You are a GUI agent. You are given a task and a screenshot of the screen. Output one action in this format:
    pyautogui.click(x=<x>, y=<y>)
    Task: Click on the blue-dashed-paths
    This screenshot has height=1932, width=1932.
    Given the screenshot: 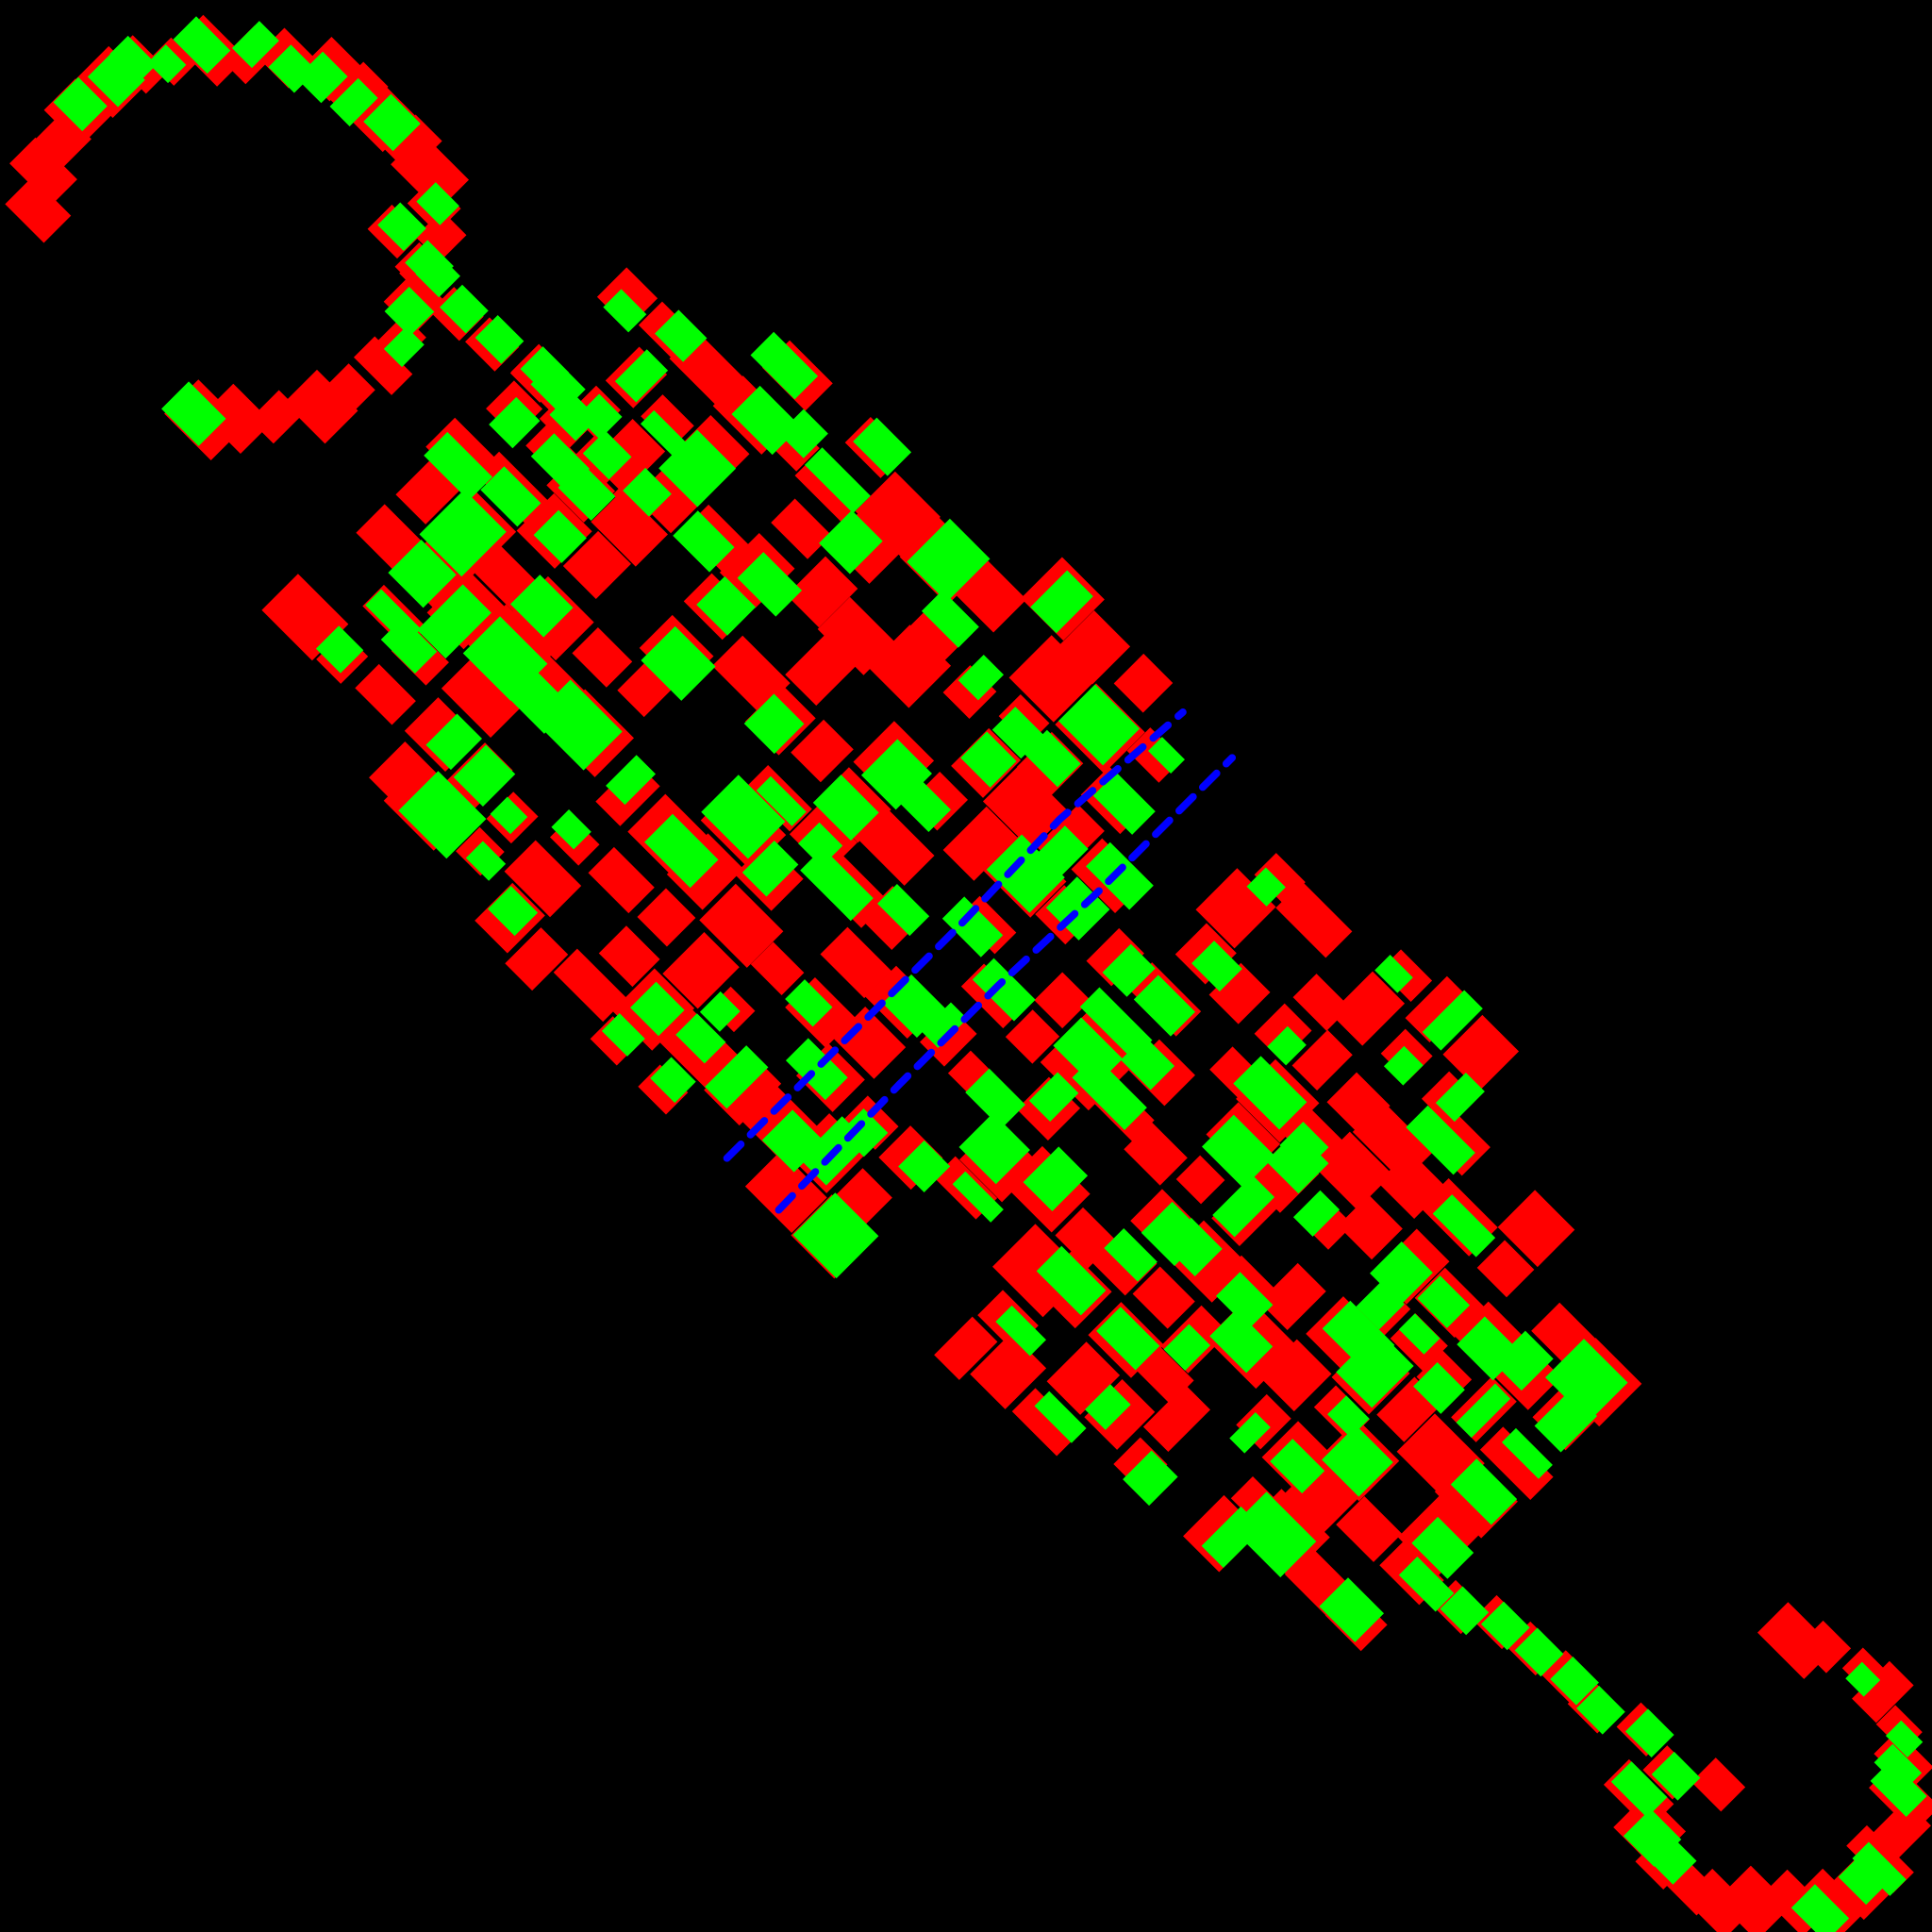 What is the action you would take?
    pyautogui.click(x=980, y=961)
    